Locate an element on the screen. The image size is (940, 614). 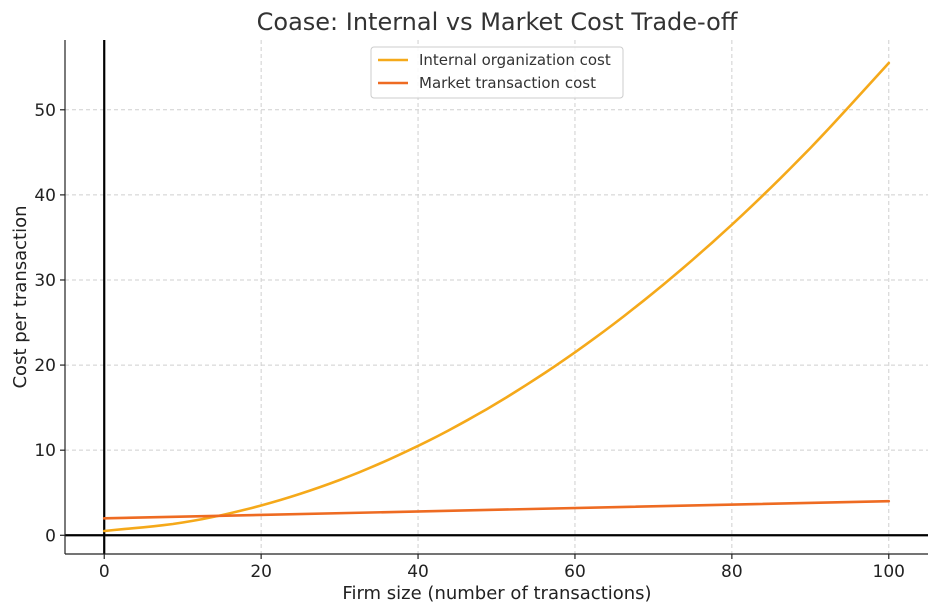
y-tick-label: 10 is located at coordinates (45, 451).